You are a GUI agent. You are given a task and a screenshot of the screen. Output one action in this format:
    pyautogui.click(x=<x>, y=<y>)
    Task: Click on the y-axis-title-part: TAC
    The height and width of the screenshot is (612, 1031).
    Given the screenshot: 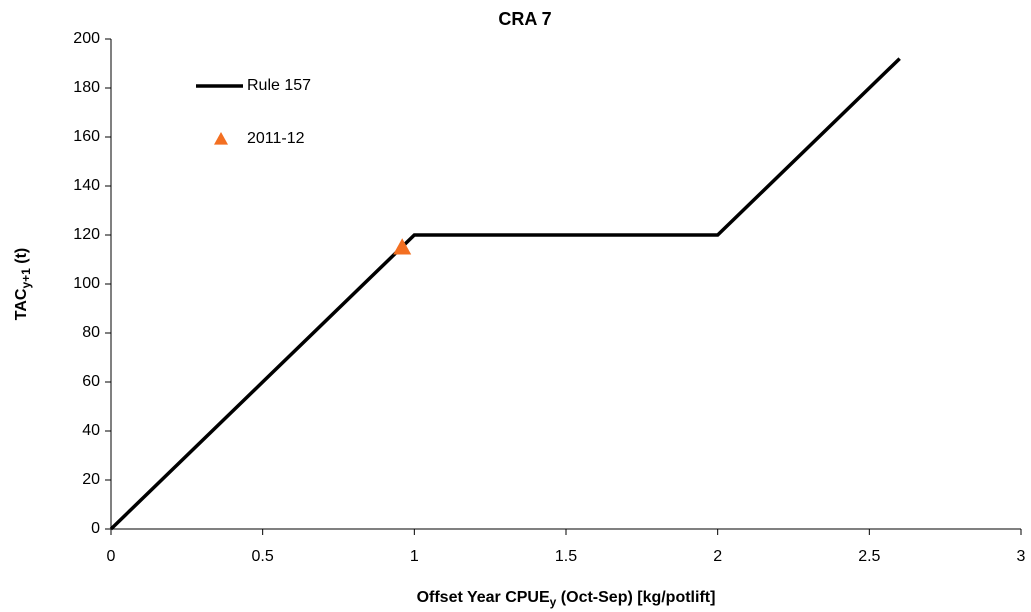 What is the action you would take?
    pyautogui.click(x=21, y=304)
    